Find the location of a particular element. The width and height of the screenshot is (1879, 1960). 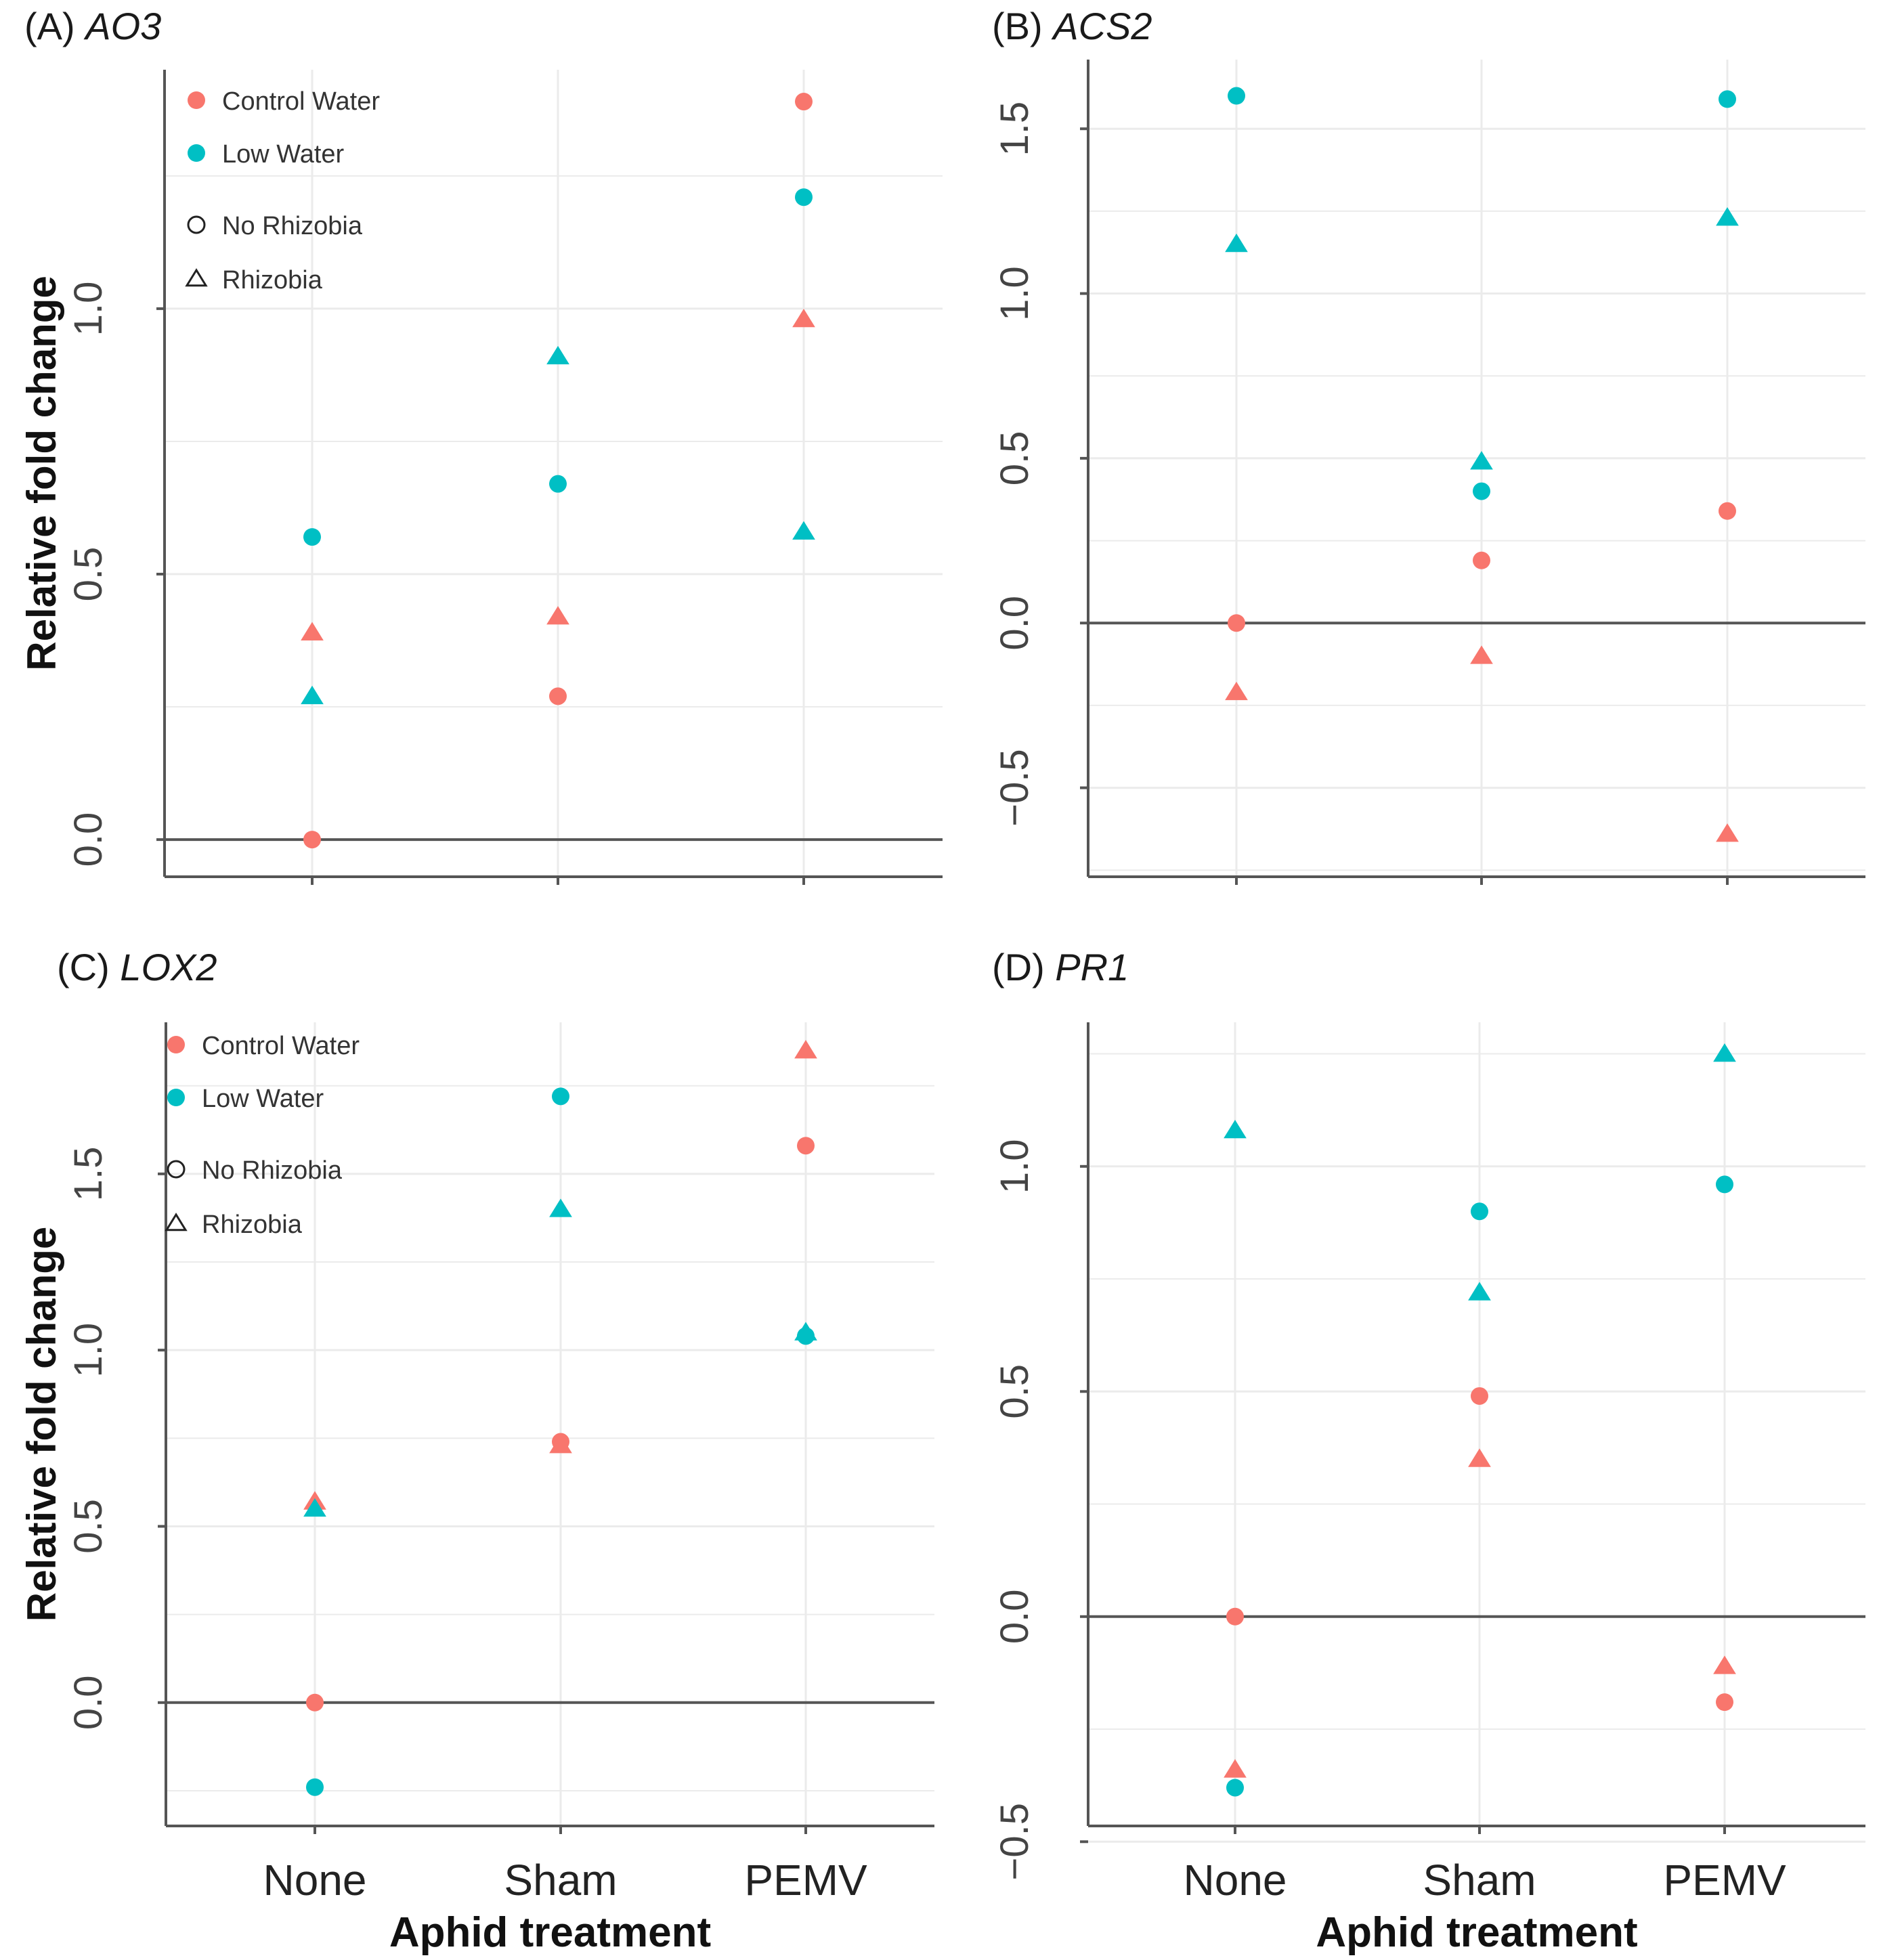

legend-key-control-water is located at coordinates (196, 100).